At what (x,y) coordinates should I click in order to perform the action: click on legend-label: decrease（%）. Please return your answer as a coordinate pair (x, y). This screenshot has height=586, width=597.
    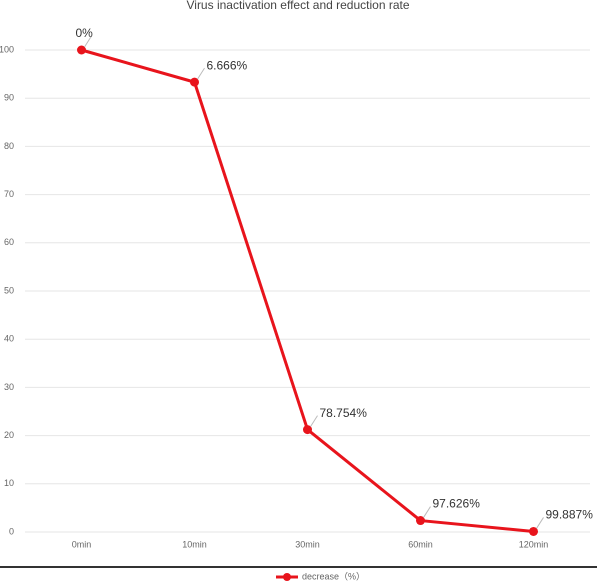
    Looking at the image, I should click on (333, 576).